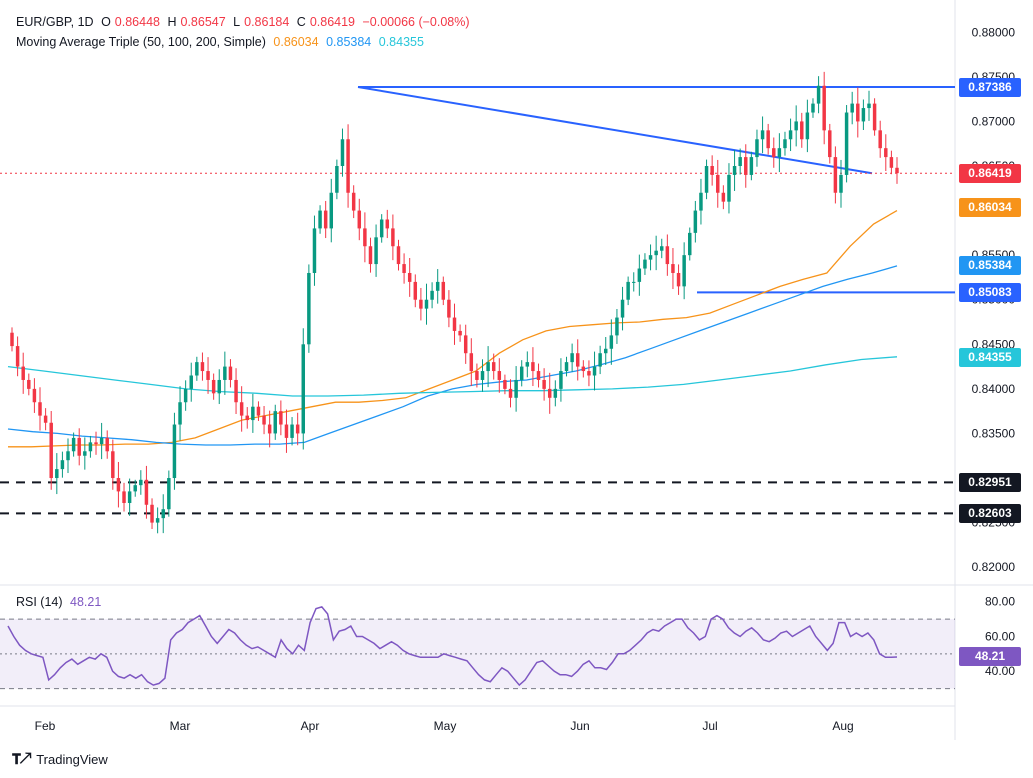  Describe the element at coordinates (172, 22) in the screenshot. I see `high-label: H` at that location.